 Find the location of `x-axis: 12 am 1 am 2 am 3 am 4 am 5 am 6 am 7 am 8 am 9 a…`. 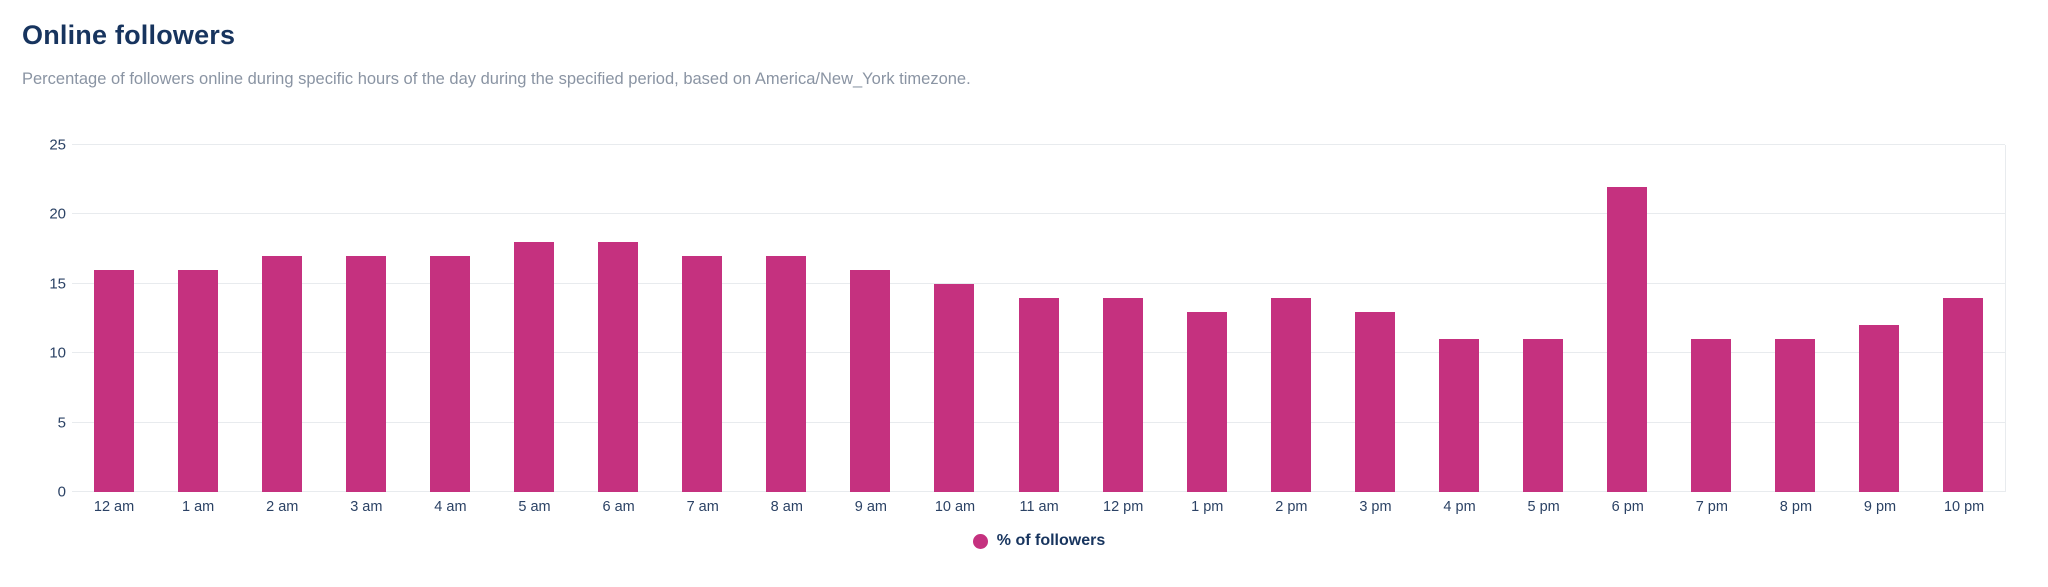

x-axis: 12 am 1 am 2 am 3 am 4 am 5 am 6 am 7 am 8 am 9 a… is located at coordinates (1039, 507).